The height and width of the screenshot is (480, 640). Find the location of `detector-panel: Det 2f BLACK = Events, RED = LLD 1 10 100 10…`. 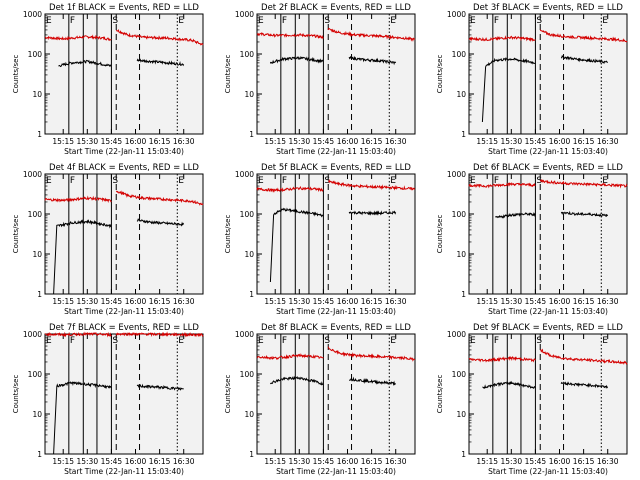

detector-panel: Det 2f BLACK = Events, RED = LLD 1 10 100 10… is located at coordinates (320, 79).